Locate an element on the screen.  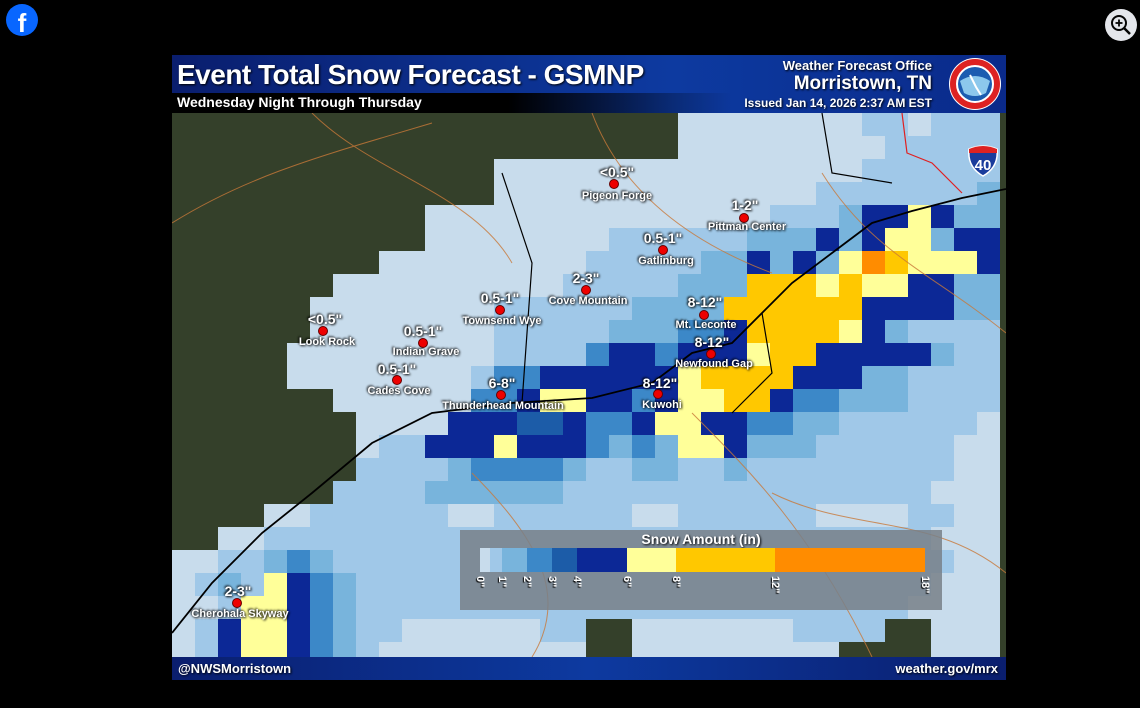
location-name: Pittman Center is located at coordinates (747, 227).